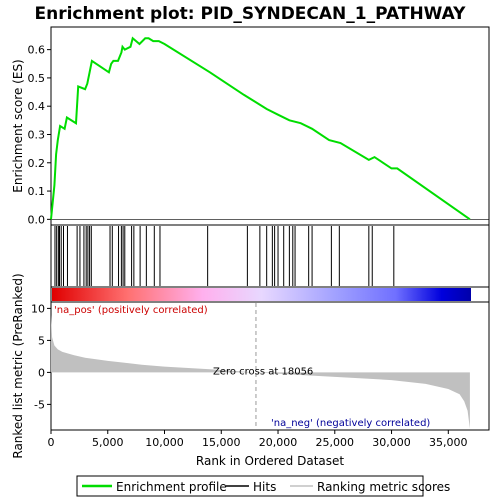  Describe the element at coordinates (37, 191) in the screenshot. I see `es-y-tick-label: 0.1` at that location.